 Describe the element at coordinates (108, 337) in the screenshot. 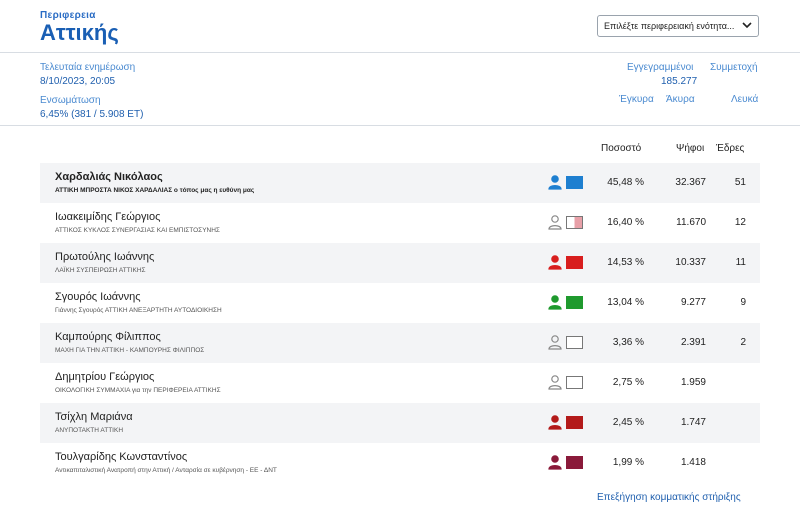

I see `candidate-name: Καμπούρης Φίλιππος` at that location.